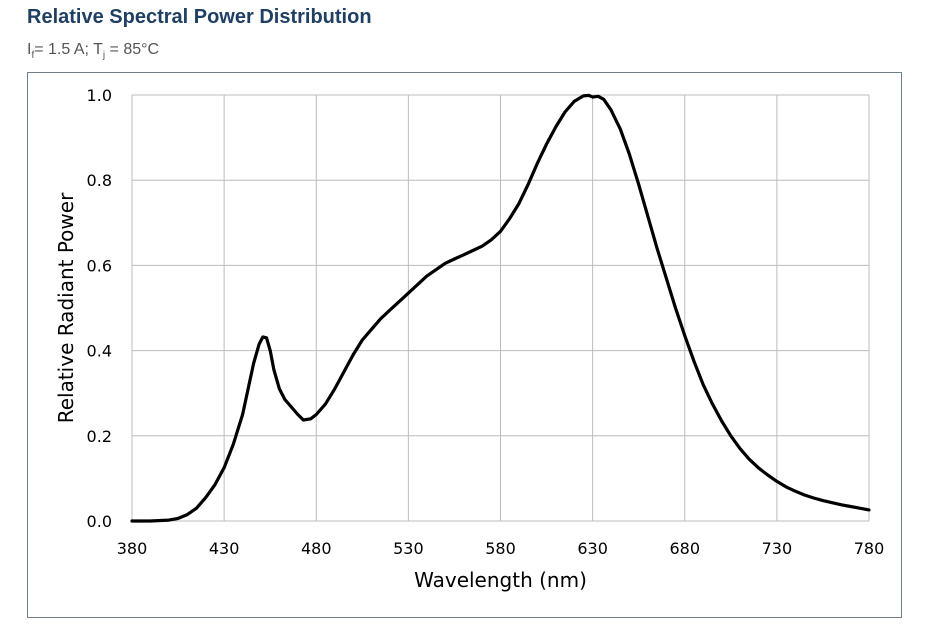 Image resolution: width=932 pixels, height=635 pixels. I want to click on x-tick-label-530: 530, so click(408, 548).